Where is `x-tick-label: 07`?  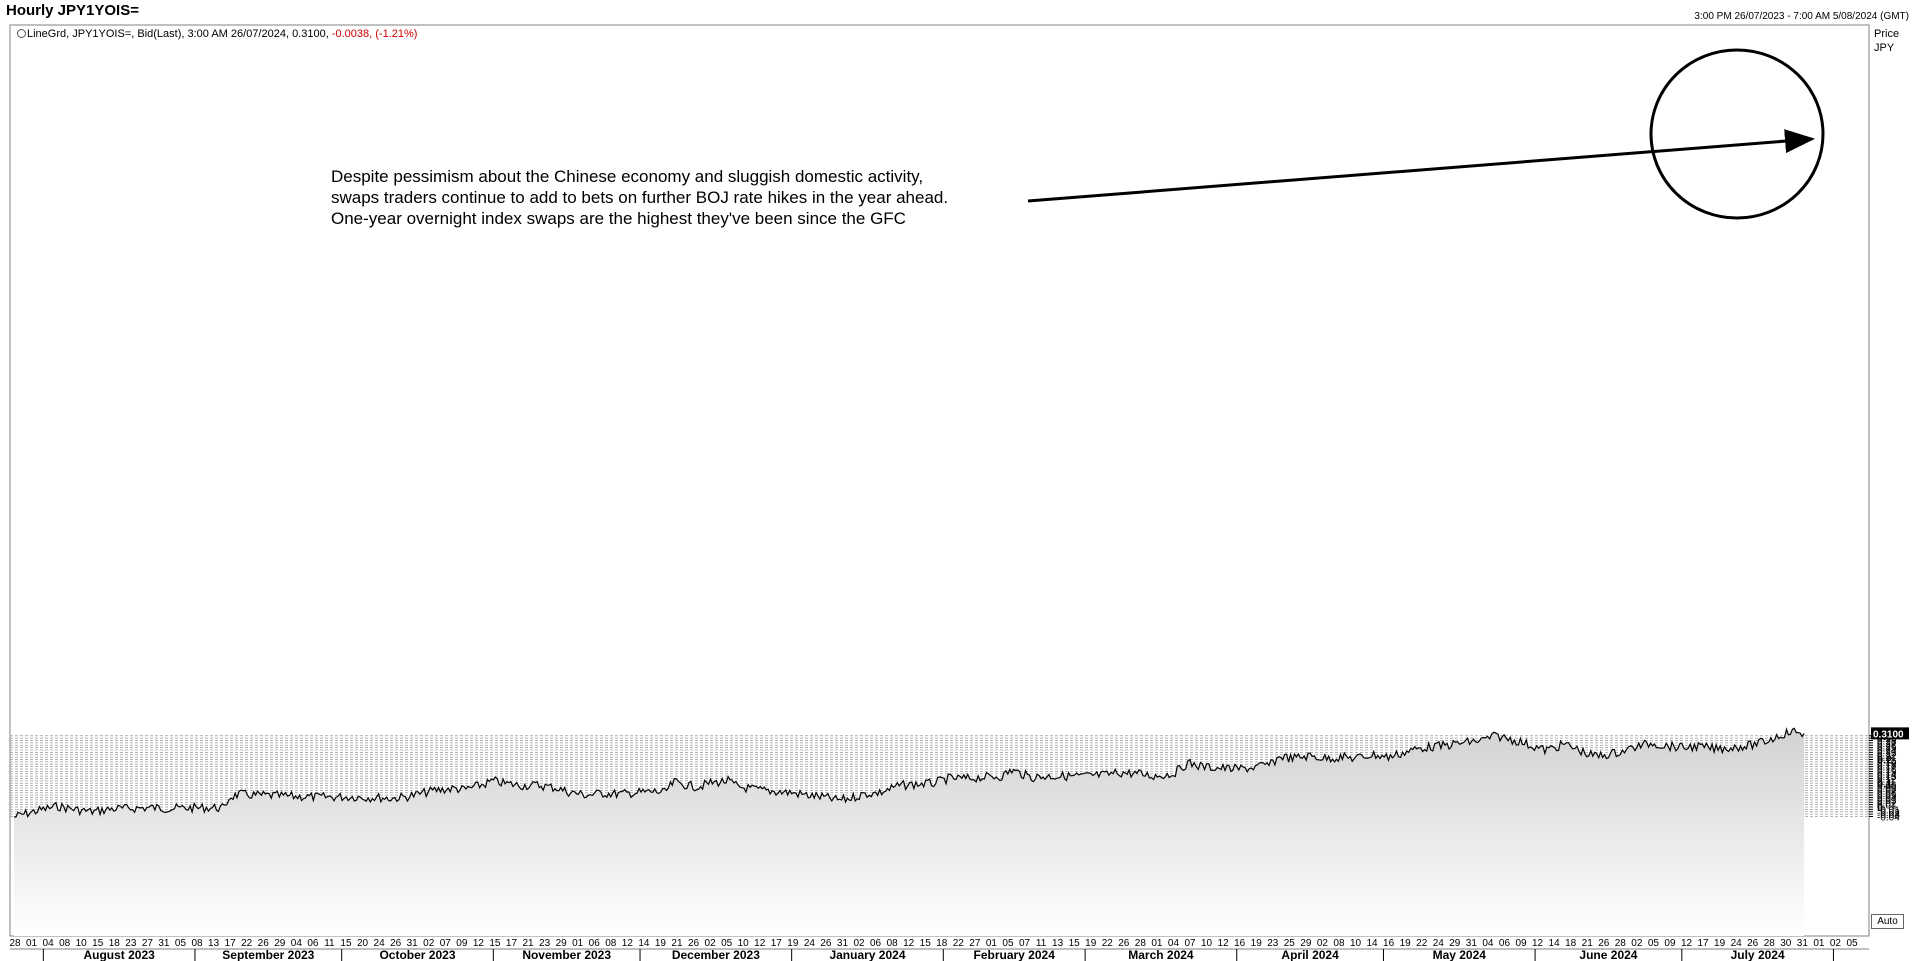 x-tick-label: 07 is located at coordinates (1190, 943).